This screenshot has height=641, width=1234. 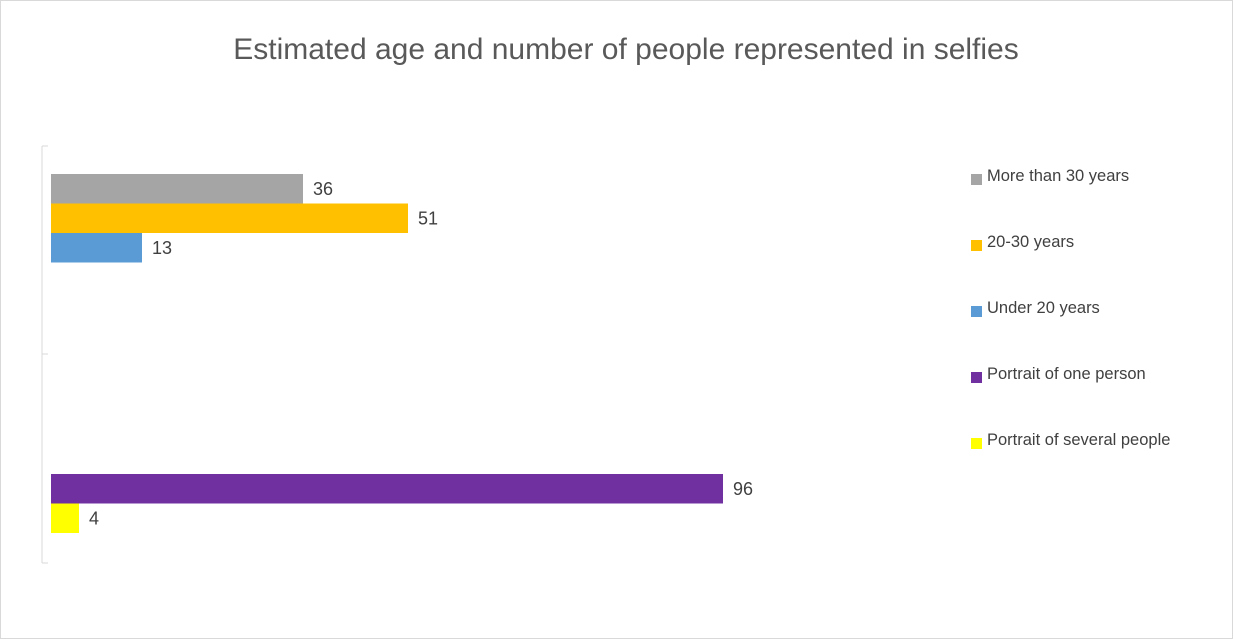 What do you see at coordinates (94, 518) in the screenshot?
I see `data-label: 4` at bounding box center [94, 518].